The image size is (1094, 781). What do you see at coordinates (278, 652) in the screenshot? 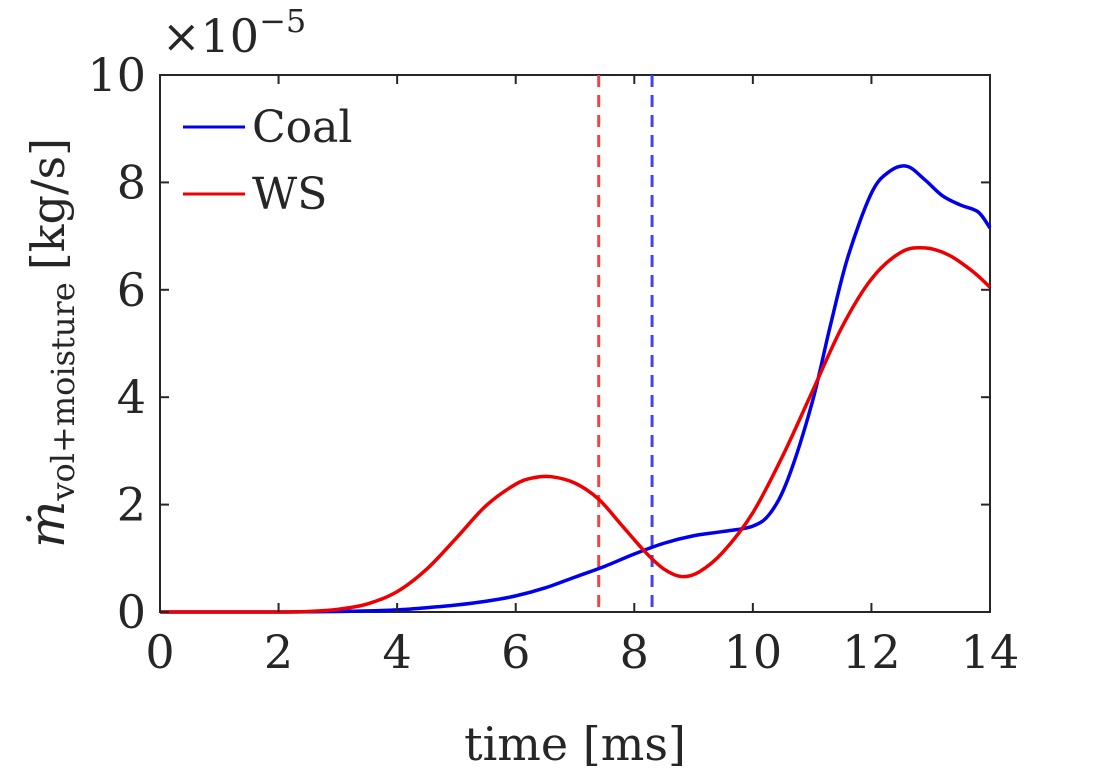
I see `x-tick-label: 2` at bounding box center [278, 652].